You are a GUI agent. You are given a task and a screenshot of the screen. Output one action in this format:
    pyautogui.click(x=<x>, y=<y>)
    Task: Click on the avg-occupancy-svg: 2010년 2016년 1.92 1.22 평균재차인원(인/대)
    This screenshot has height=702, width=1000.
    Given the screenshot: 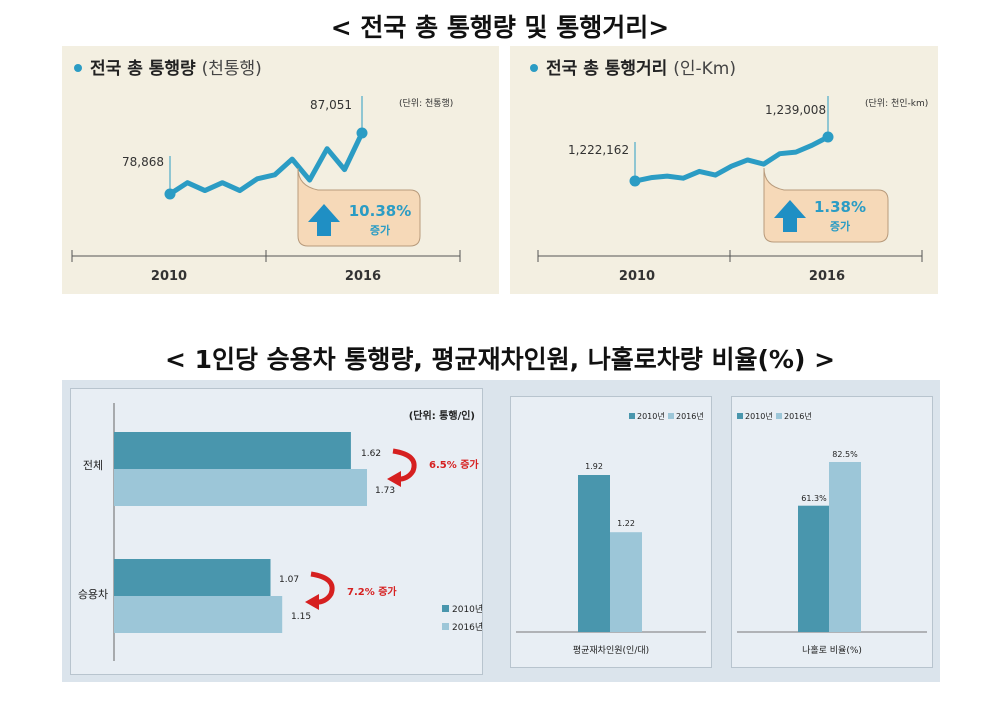 What is the action you would take?
    pyautogui.click(x=611, y=533)
    